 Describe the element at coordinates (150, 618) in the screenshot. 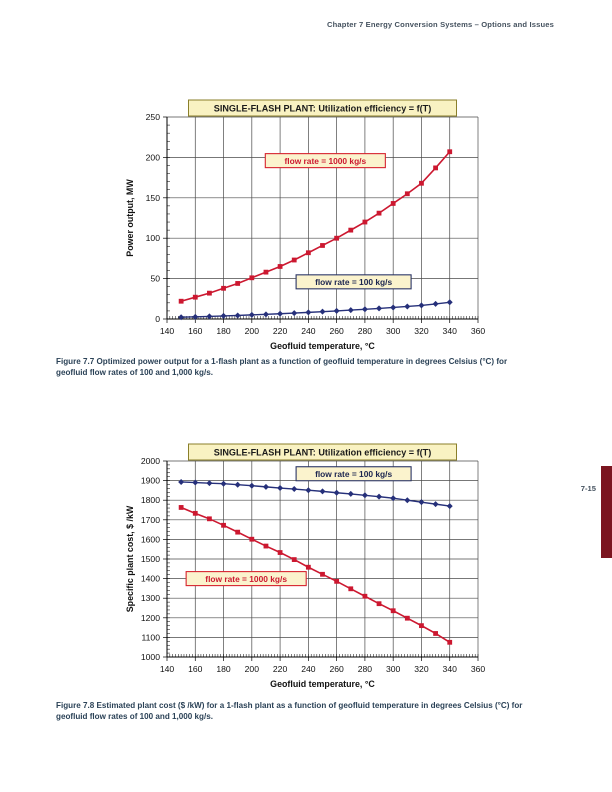

I see `y-axis-tick-label: 1200` at that location.